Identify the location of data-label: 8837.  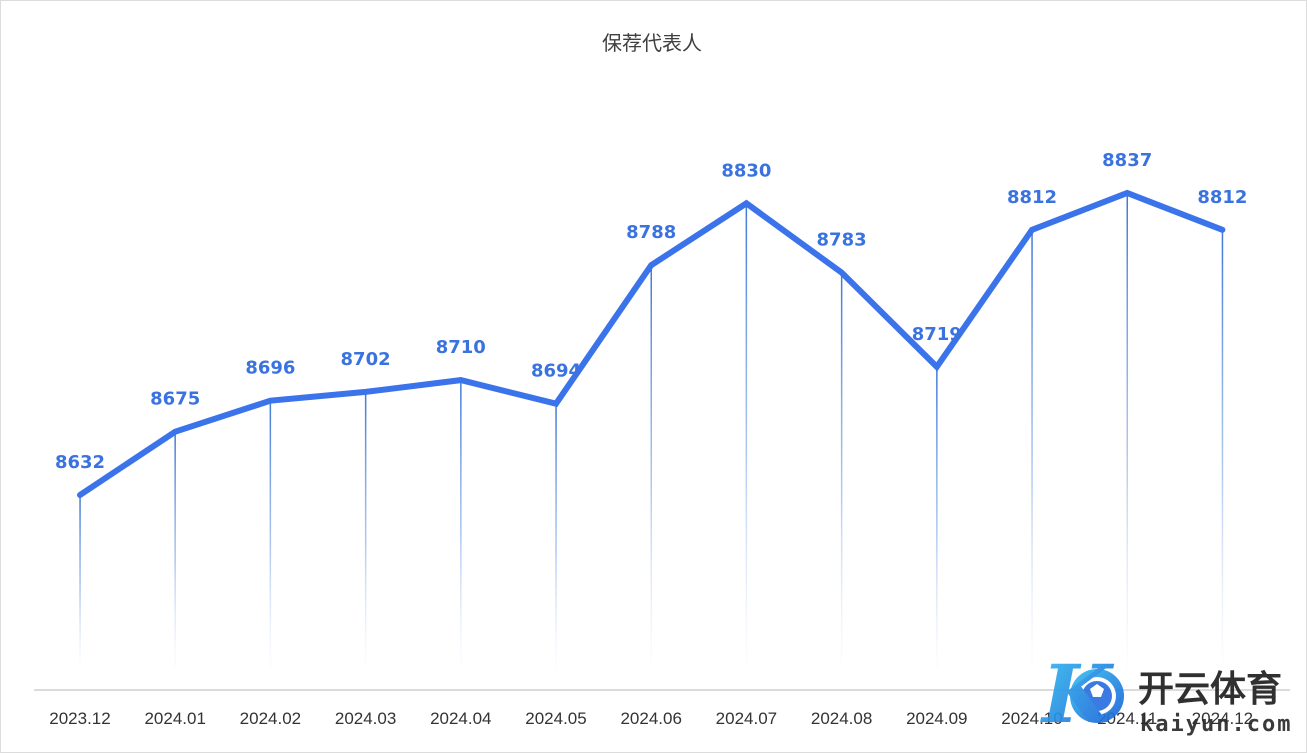
(1127, 160).